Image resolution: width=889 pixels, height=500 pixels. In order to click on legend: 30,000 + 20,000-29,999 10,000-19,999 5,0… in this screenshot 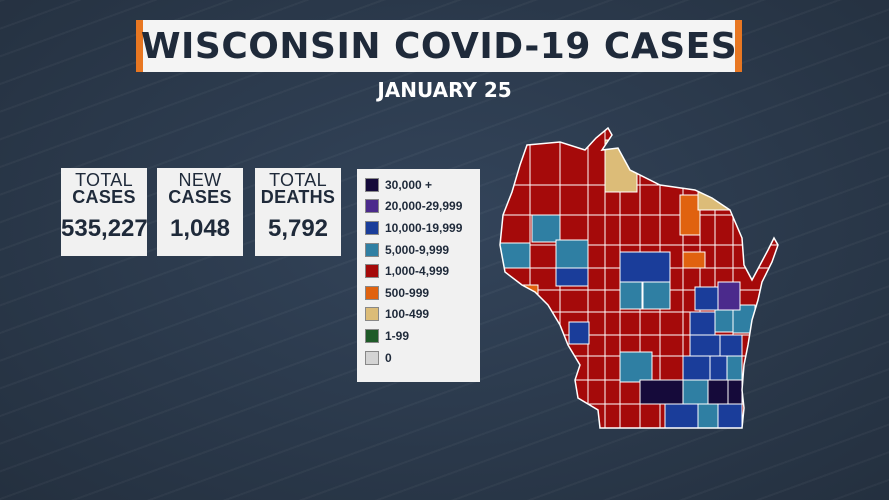, I will do `click(418, 275)`.